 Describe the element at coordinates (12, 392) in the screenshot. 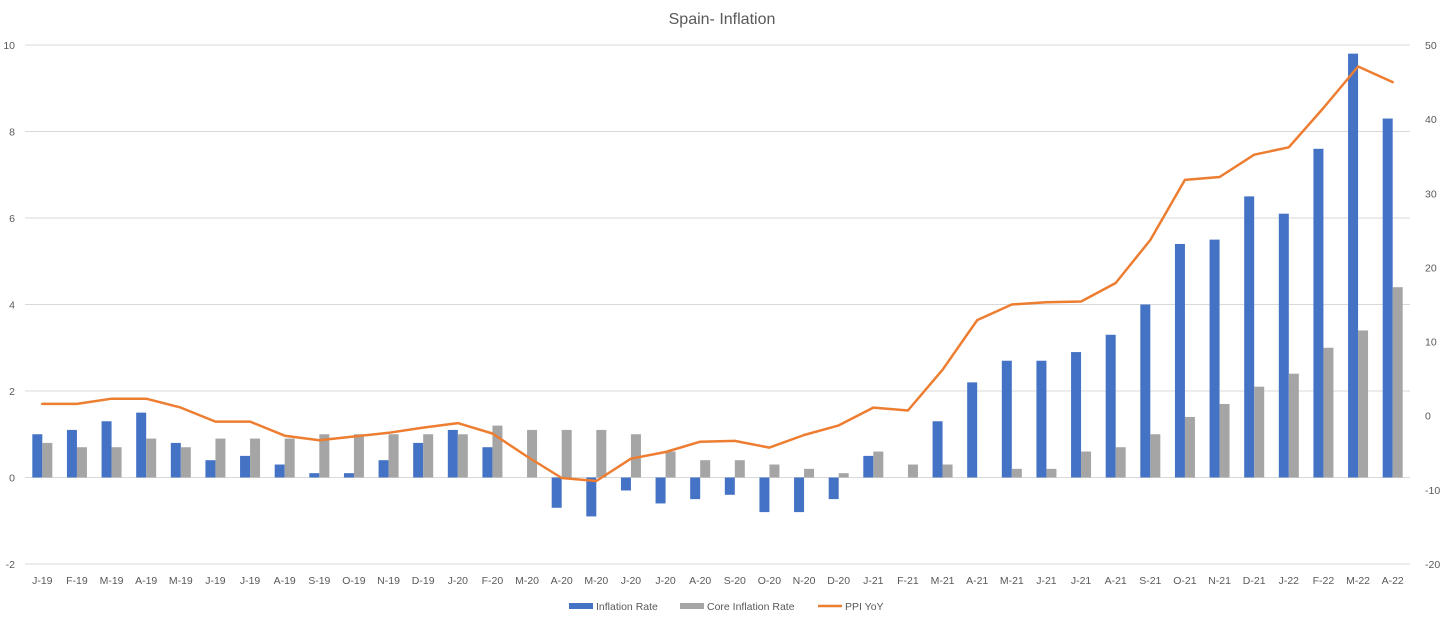

I see `left-axis-tick-label: 2` at that location.